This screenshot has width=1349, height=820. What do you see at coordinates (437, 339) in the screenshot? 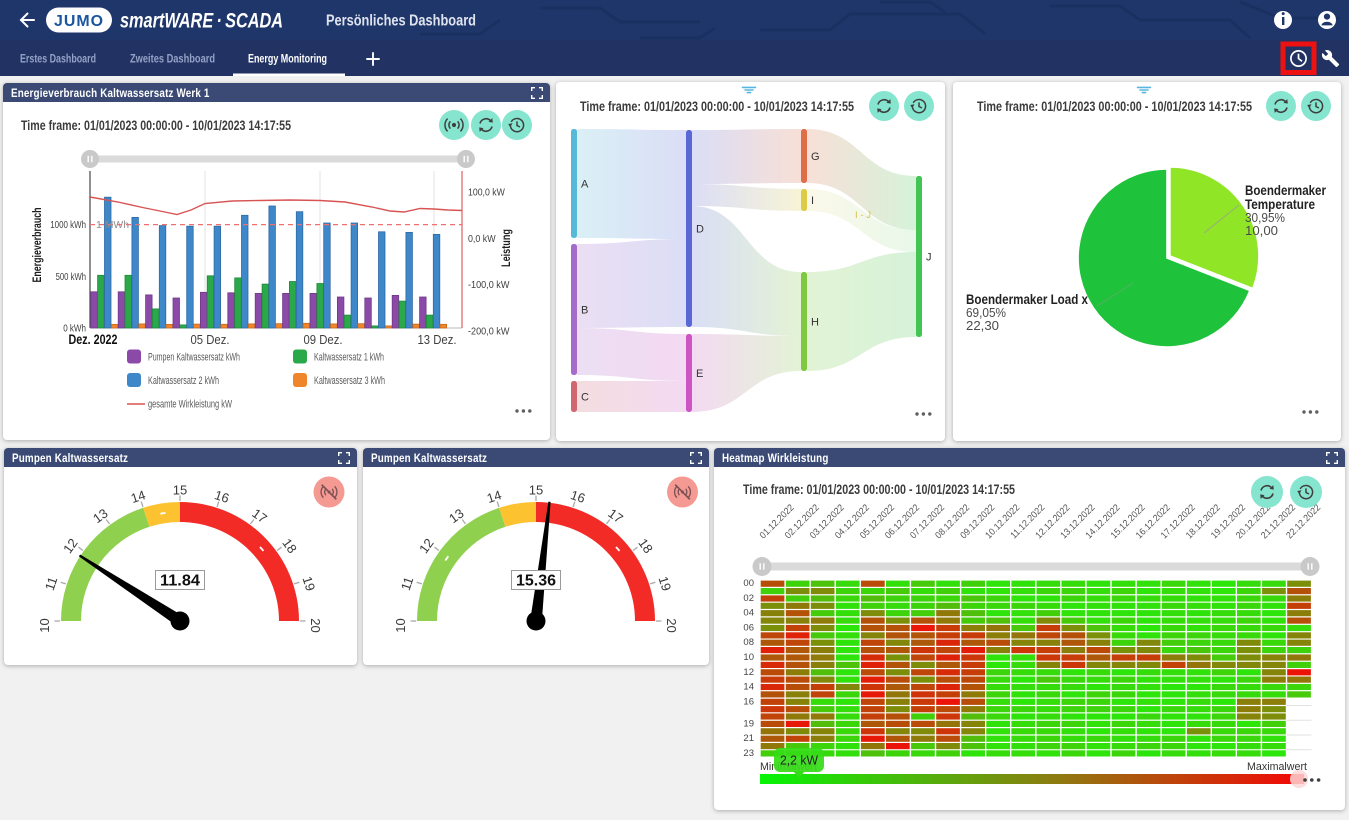
I see `svg-text: 13 Dez.` at bounding box center [437, 339].